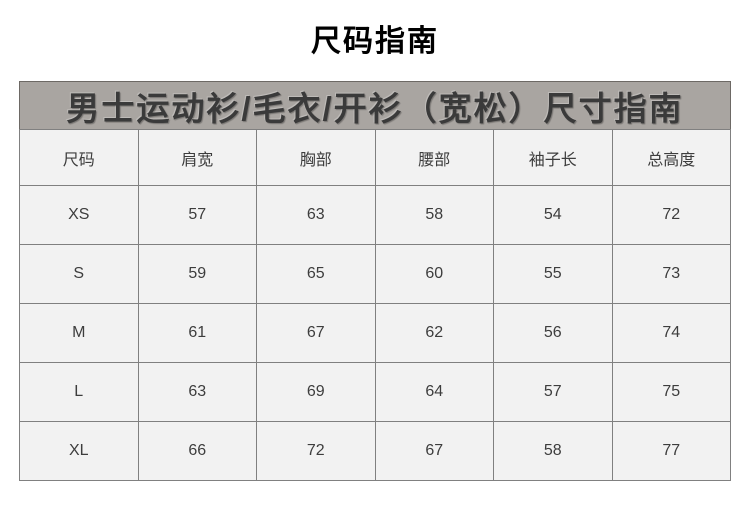 The height and width of the screenshot is (510, 750). What do you see at coordinates (79, 157) in the screenshot?
I see `column-header-size: 尺码` at bounding box center [79, 157].